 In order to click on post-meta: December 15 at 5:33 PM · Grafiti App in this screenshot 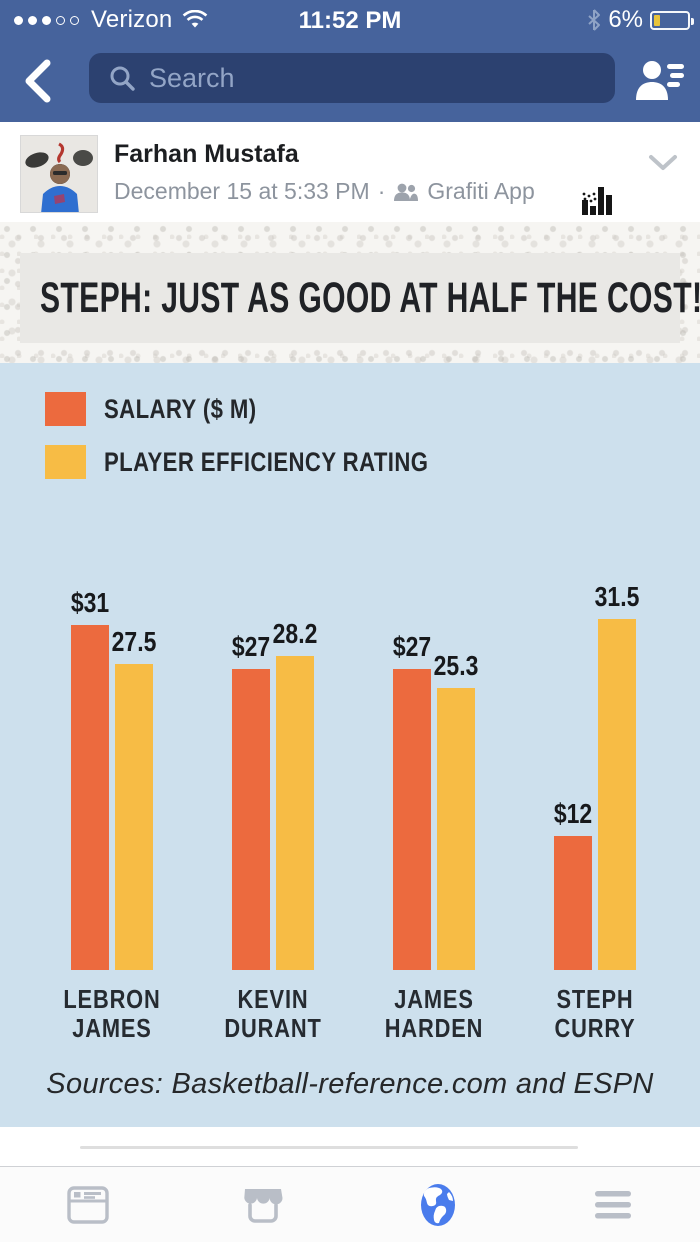, I will do `click(324, 191)`.